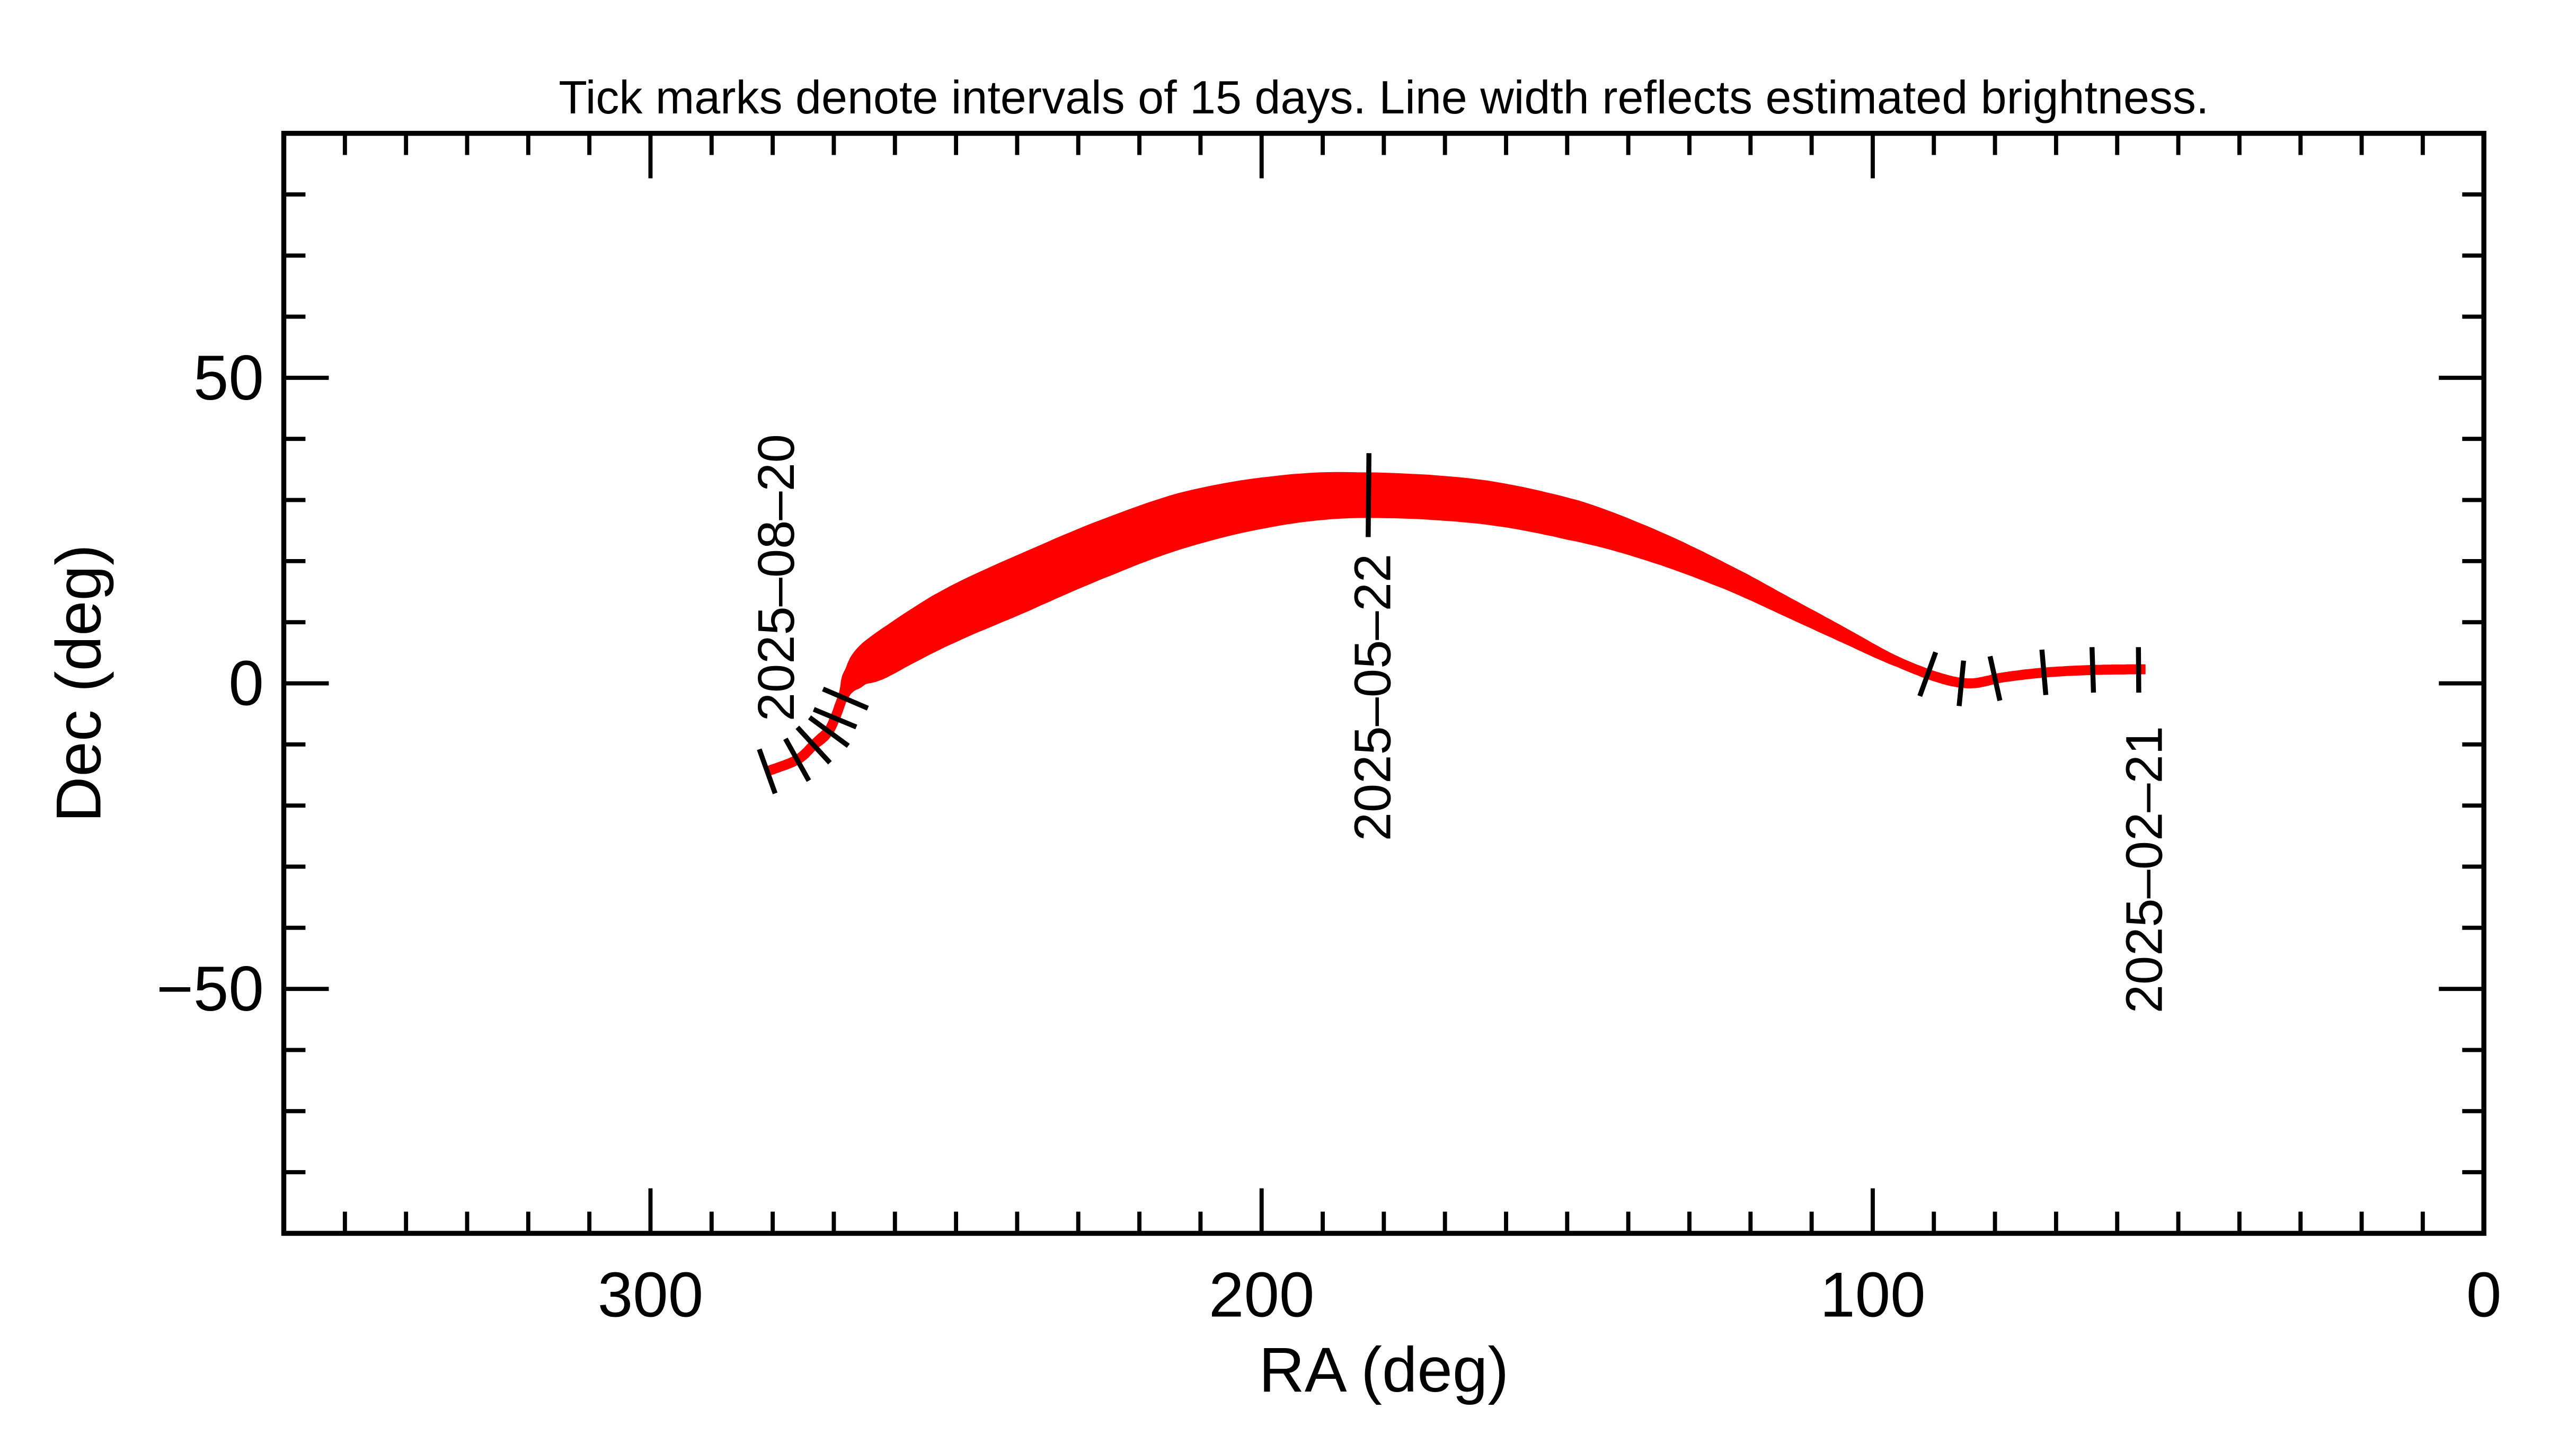 This screenshot has width=2576, height=1435. Describe the element at coordinates (245, 683) in the screenshot. I see `y-tick-label: 0` at that location.